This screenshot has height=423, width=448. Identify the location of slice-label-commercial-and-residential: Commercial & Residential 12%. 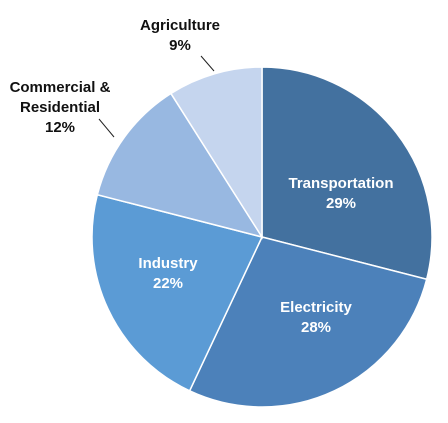
(60, 107).